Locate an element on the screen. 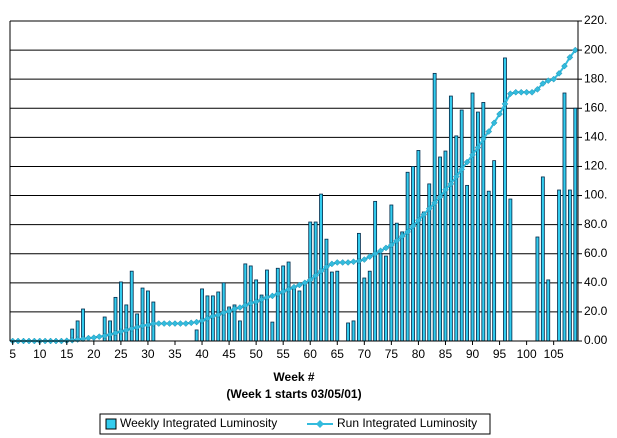  x-tick-label: 15 is located at coordinates (67, 354).